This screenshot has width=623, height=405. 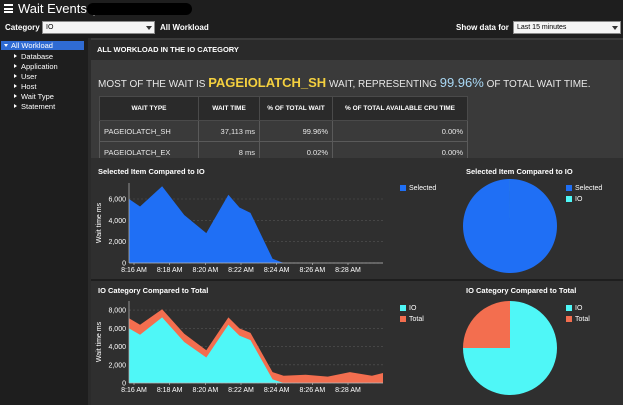 I want to click on tree-item-host: Host, so click(x=25, y=86).